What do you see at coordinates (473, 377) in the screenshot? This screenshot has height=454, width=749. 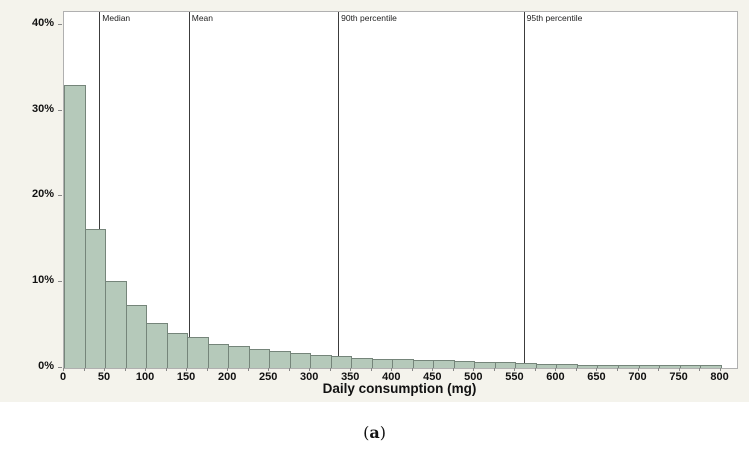 I see `x-tick-label: 500` at bounding box center [473, 377].